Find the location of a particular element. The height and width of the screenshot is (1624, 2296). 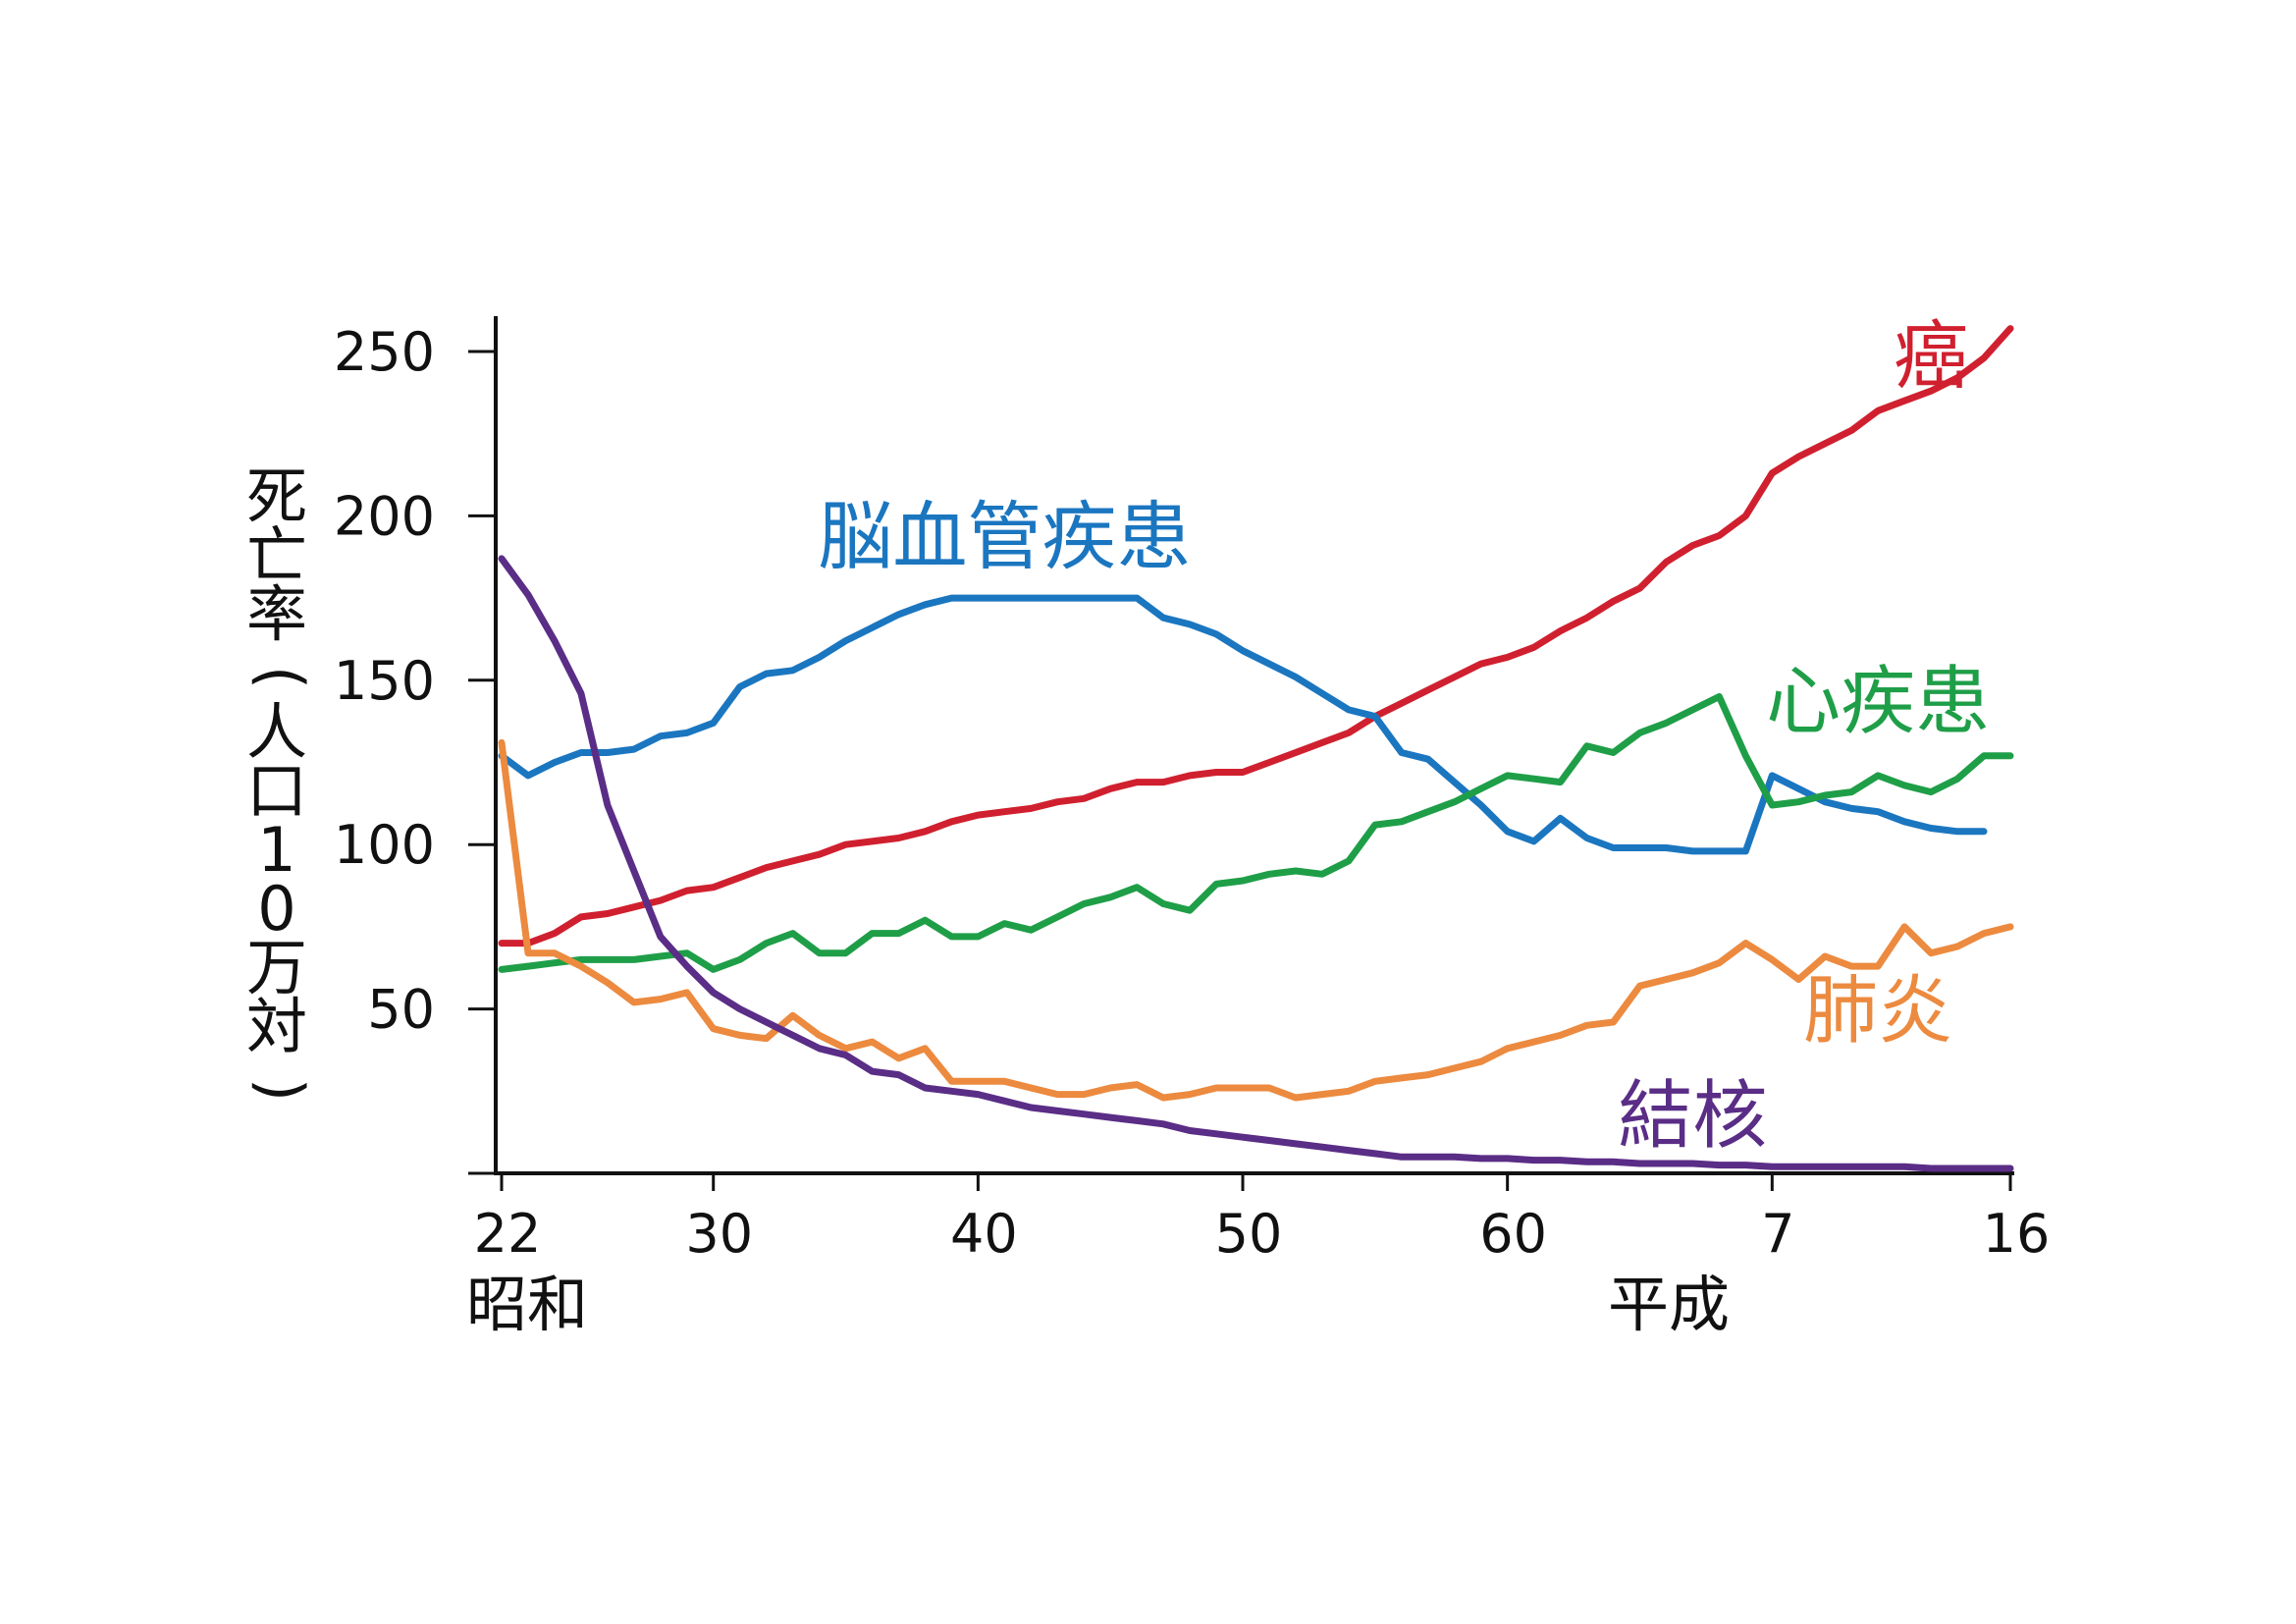

y-tick-label: 150 is located at coordinates (384, 681).